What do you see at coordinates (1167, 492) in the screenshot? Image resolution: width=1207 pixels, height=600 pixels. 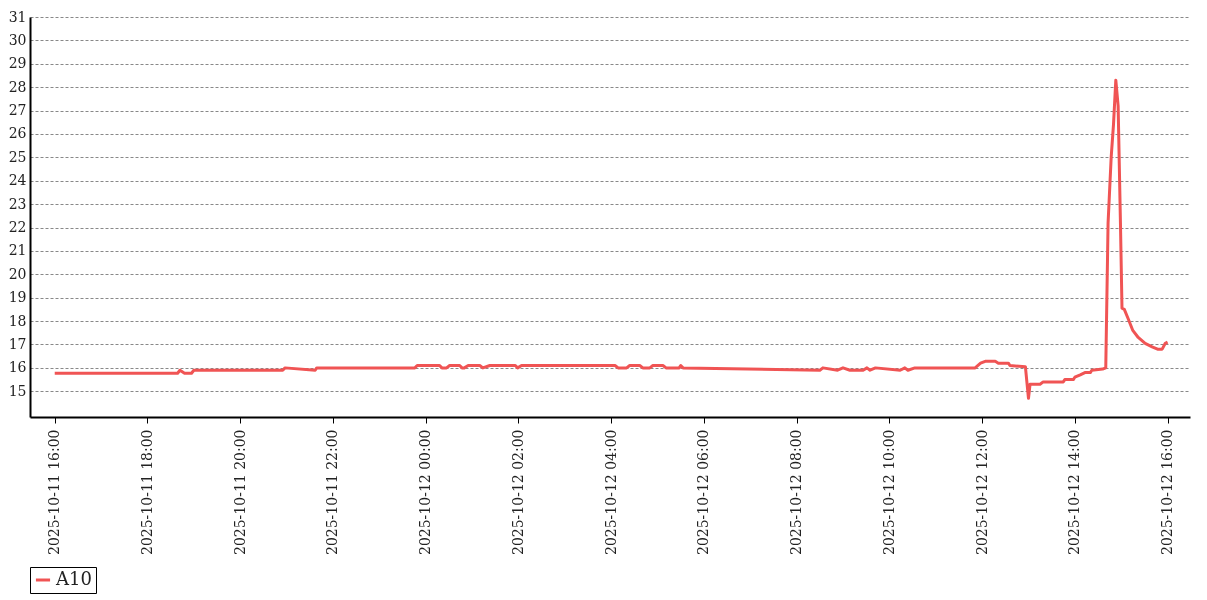 I see `x-tick-label: 2025-10-12 16:00` at bounding box center [1167, 492].